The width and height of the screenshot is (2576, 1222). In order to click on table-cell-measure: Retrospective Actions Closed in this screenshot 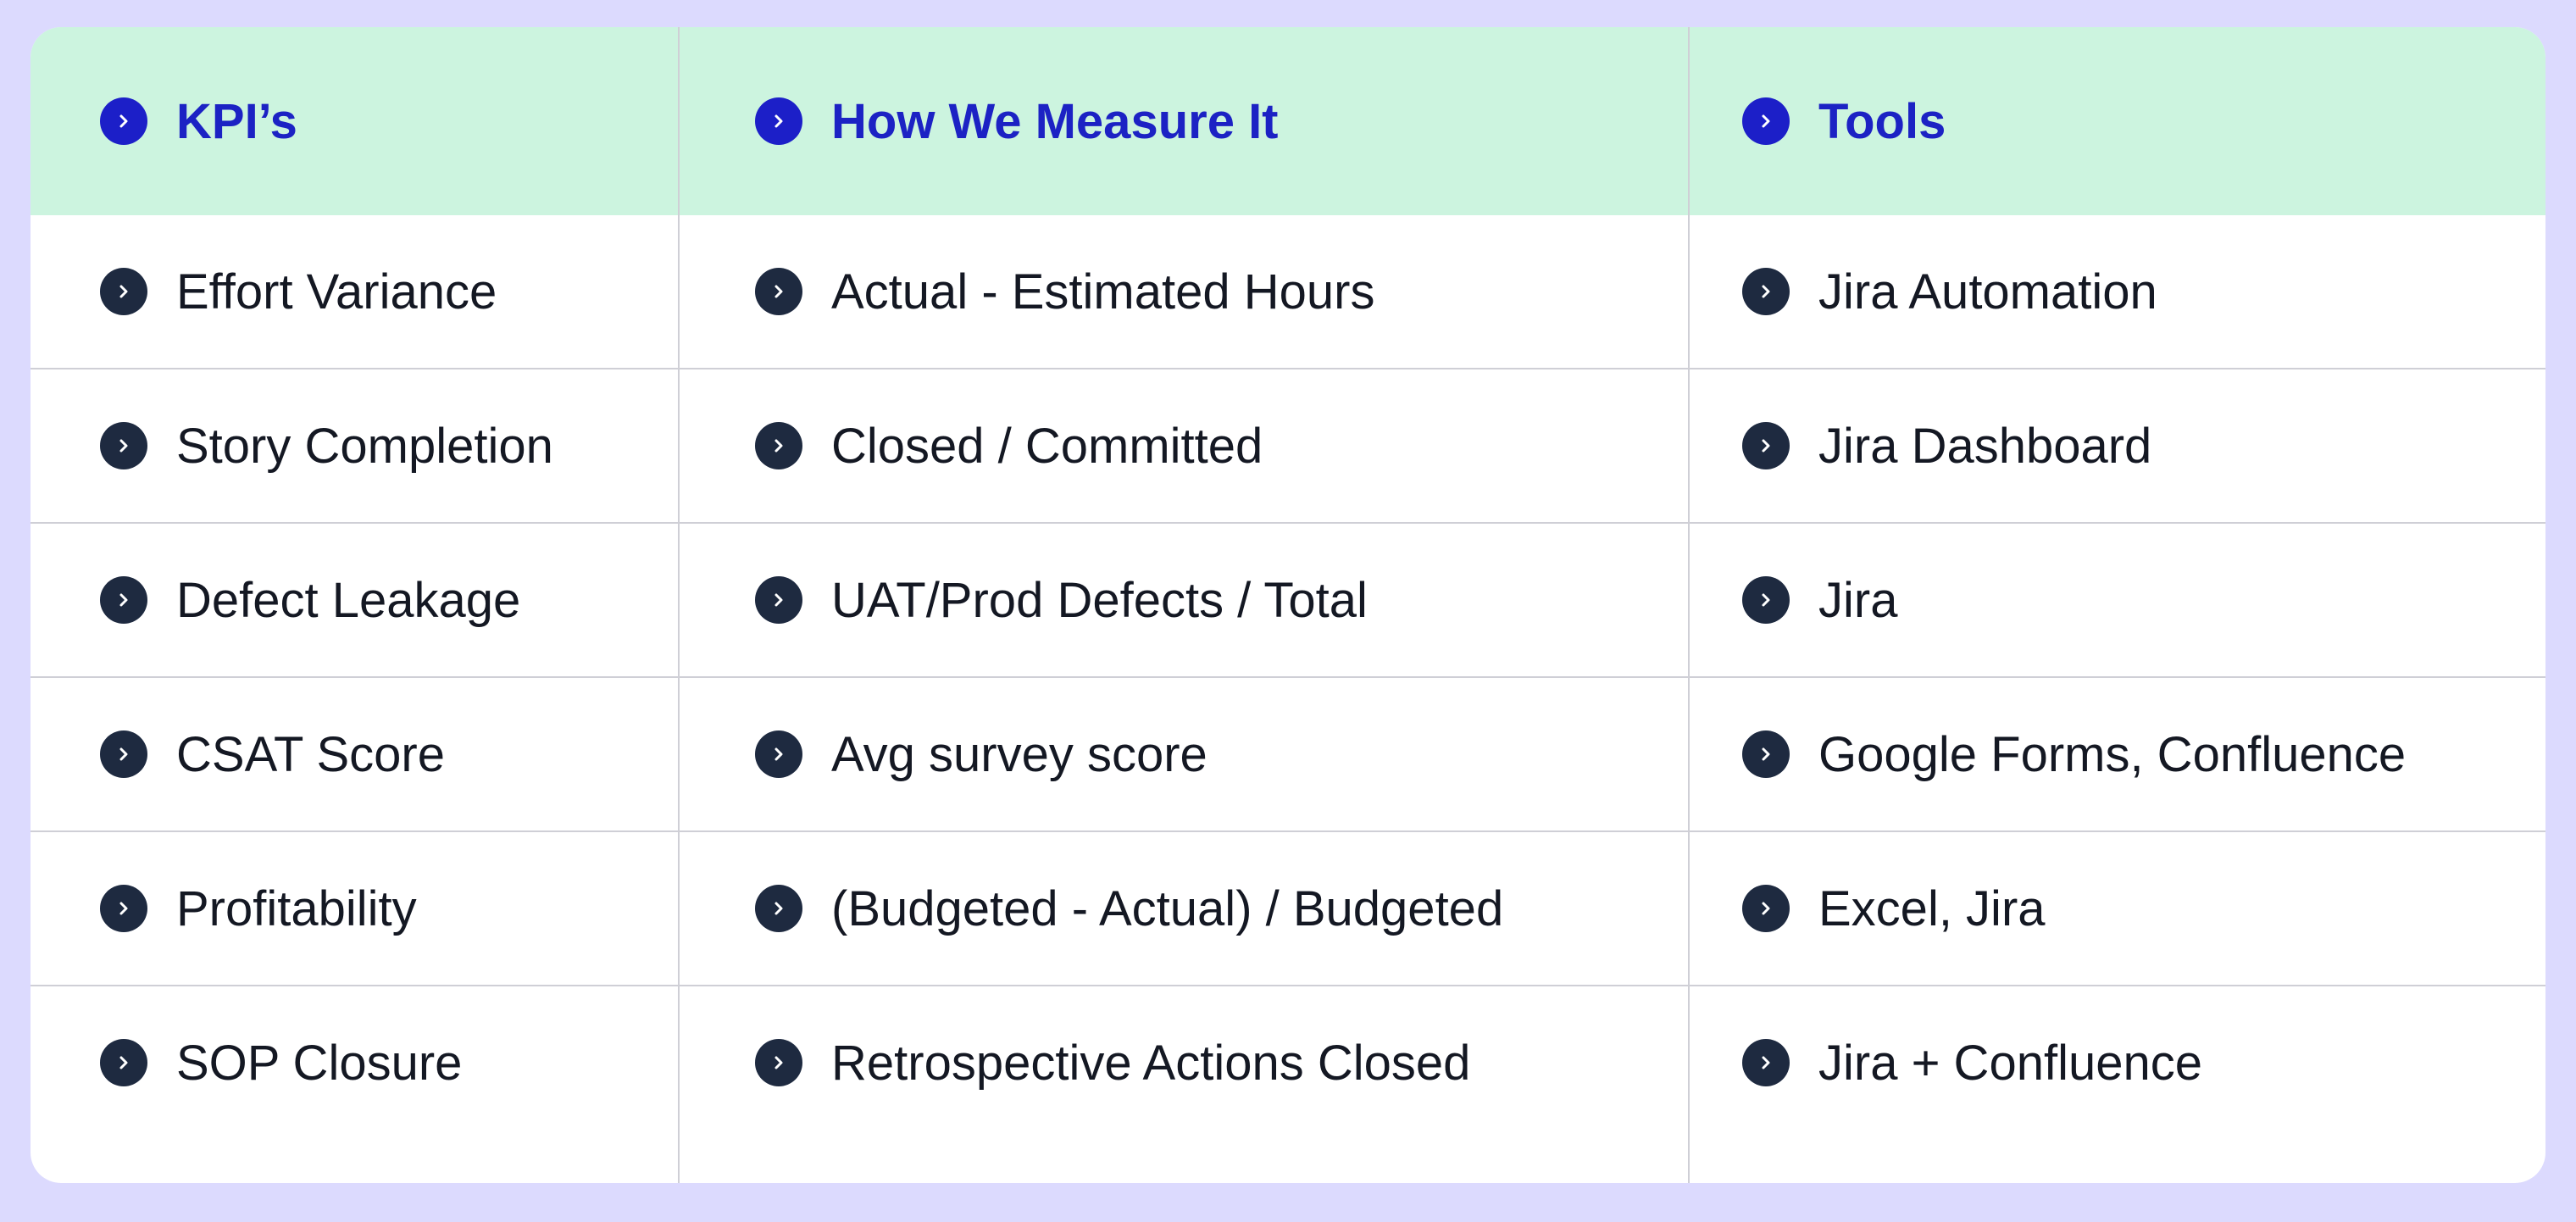, I will do `click(1183, 1084)`.